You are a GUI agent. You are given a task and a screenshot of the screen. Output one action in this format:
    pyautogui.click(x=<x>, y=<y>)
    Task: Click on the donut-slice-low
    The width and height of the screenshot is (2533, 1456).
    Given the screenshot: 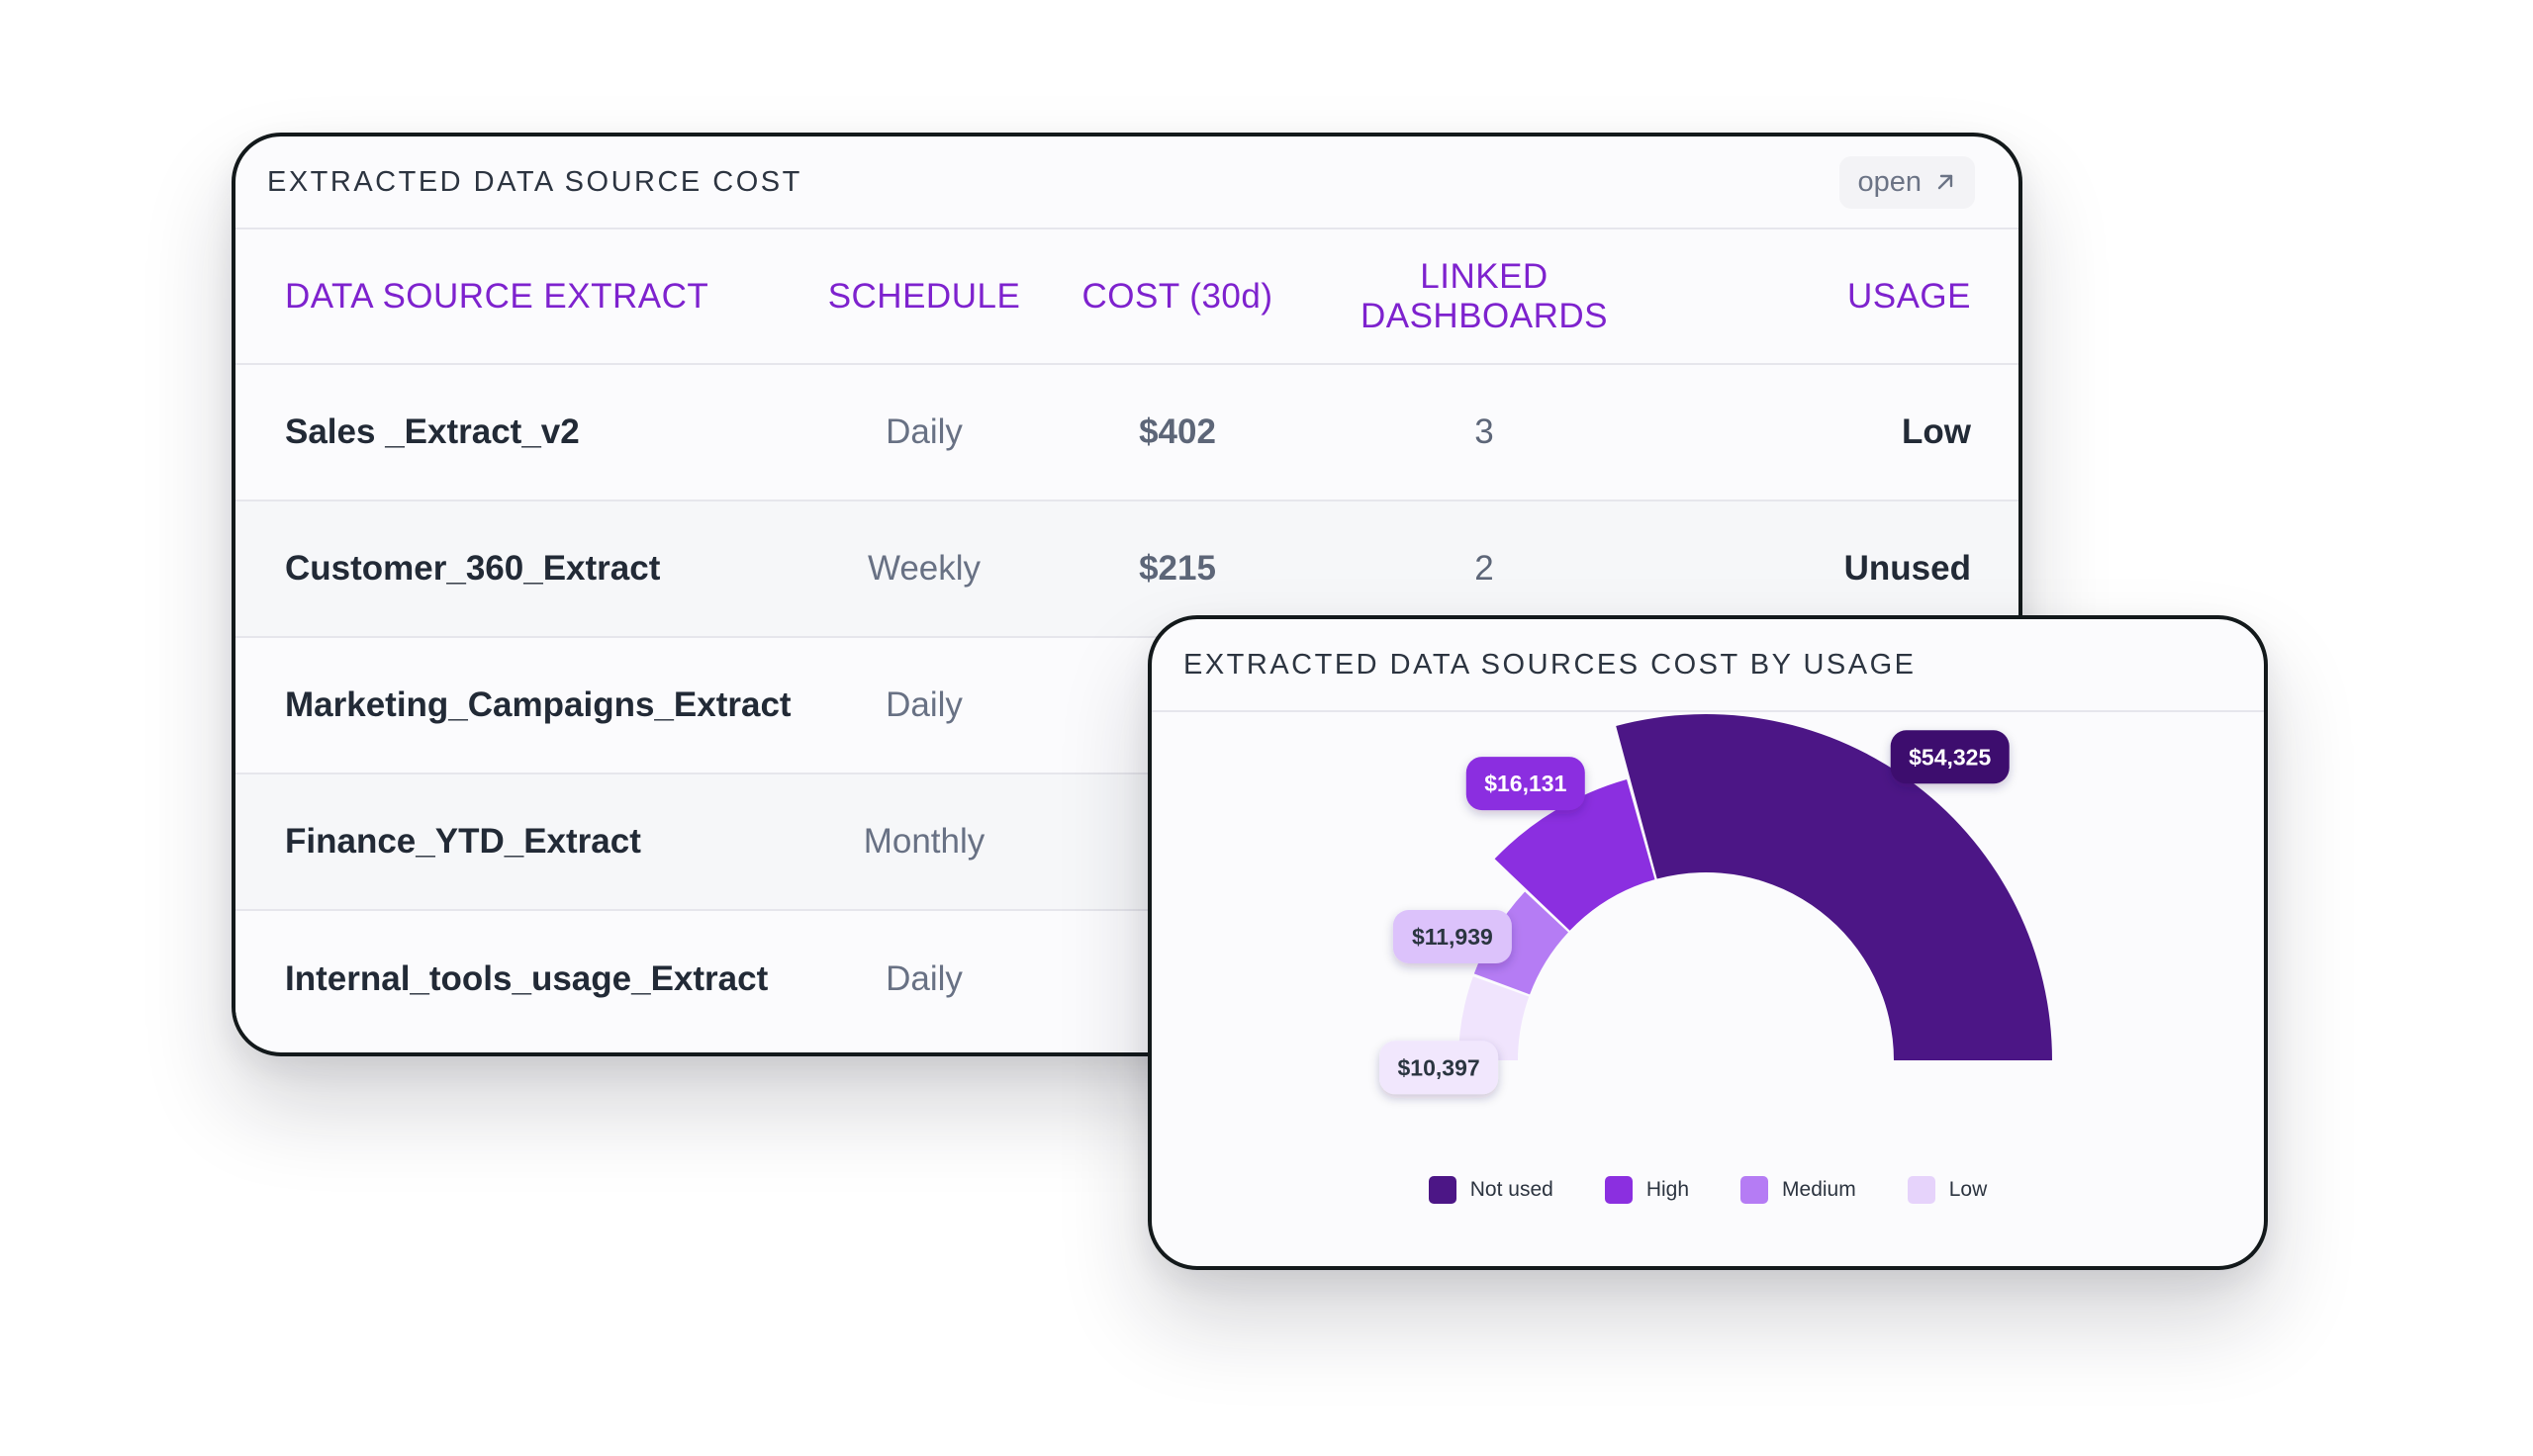 What is the action you would take?
    pyautogui.click(x=1494, y=1018)
    